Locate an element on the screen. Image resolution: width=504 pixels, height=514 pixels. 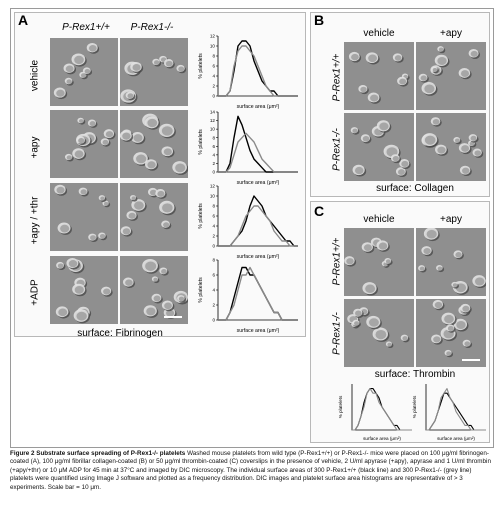
histogram-a-vehicle: 0 2 4 6 8 10 12 % platelets surface area (μm²) is located at coordinates (249, 71).